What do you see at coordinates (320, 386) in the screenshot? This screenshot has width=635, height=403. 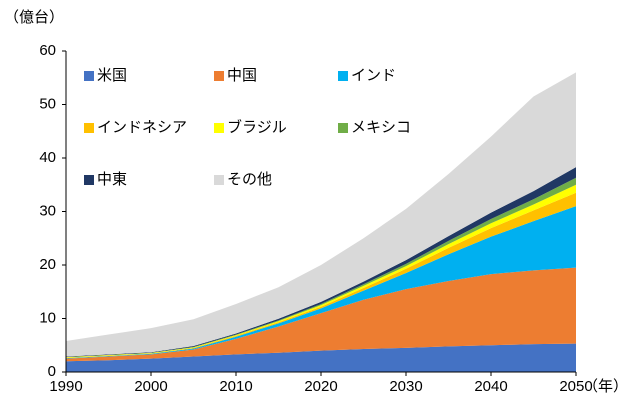 I see `x-tick-label: 2020` at bounding box center [320, 386].